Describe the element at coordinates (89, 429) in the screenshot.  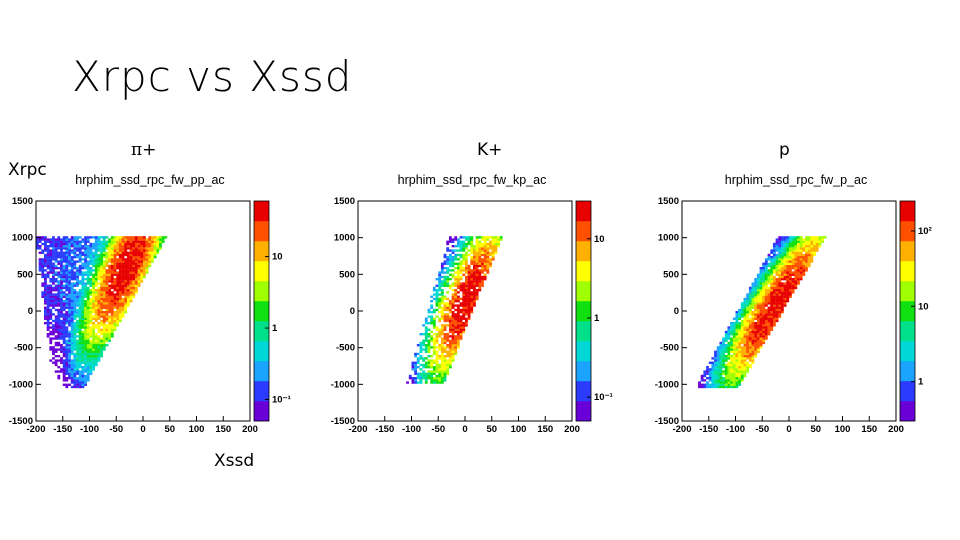
I see `x-tick-label: -100` at that location.